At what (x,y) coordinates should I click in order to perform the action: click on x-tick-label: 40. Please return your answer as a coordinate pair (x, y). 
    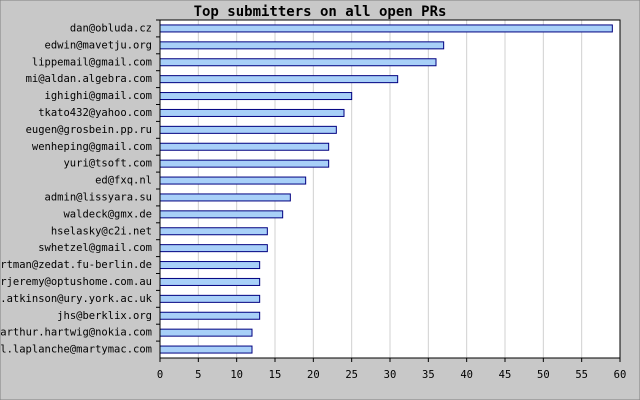
    Looking at the image, I should click on (466, 375).